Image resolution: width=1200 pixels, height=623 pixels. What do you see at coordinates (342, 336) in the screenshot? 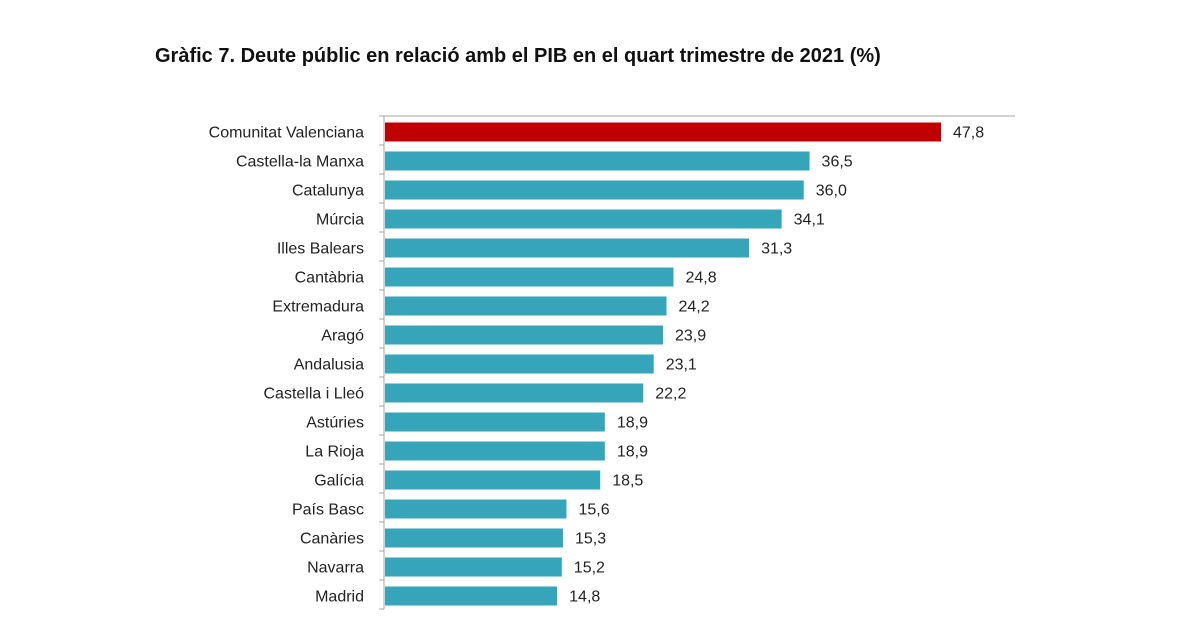
I see `category-label: Aragó` at bounding box center [342, 336].